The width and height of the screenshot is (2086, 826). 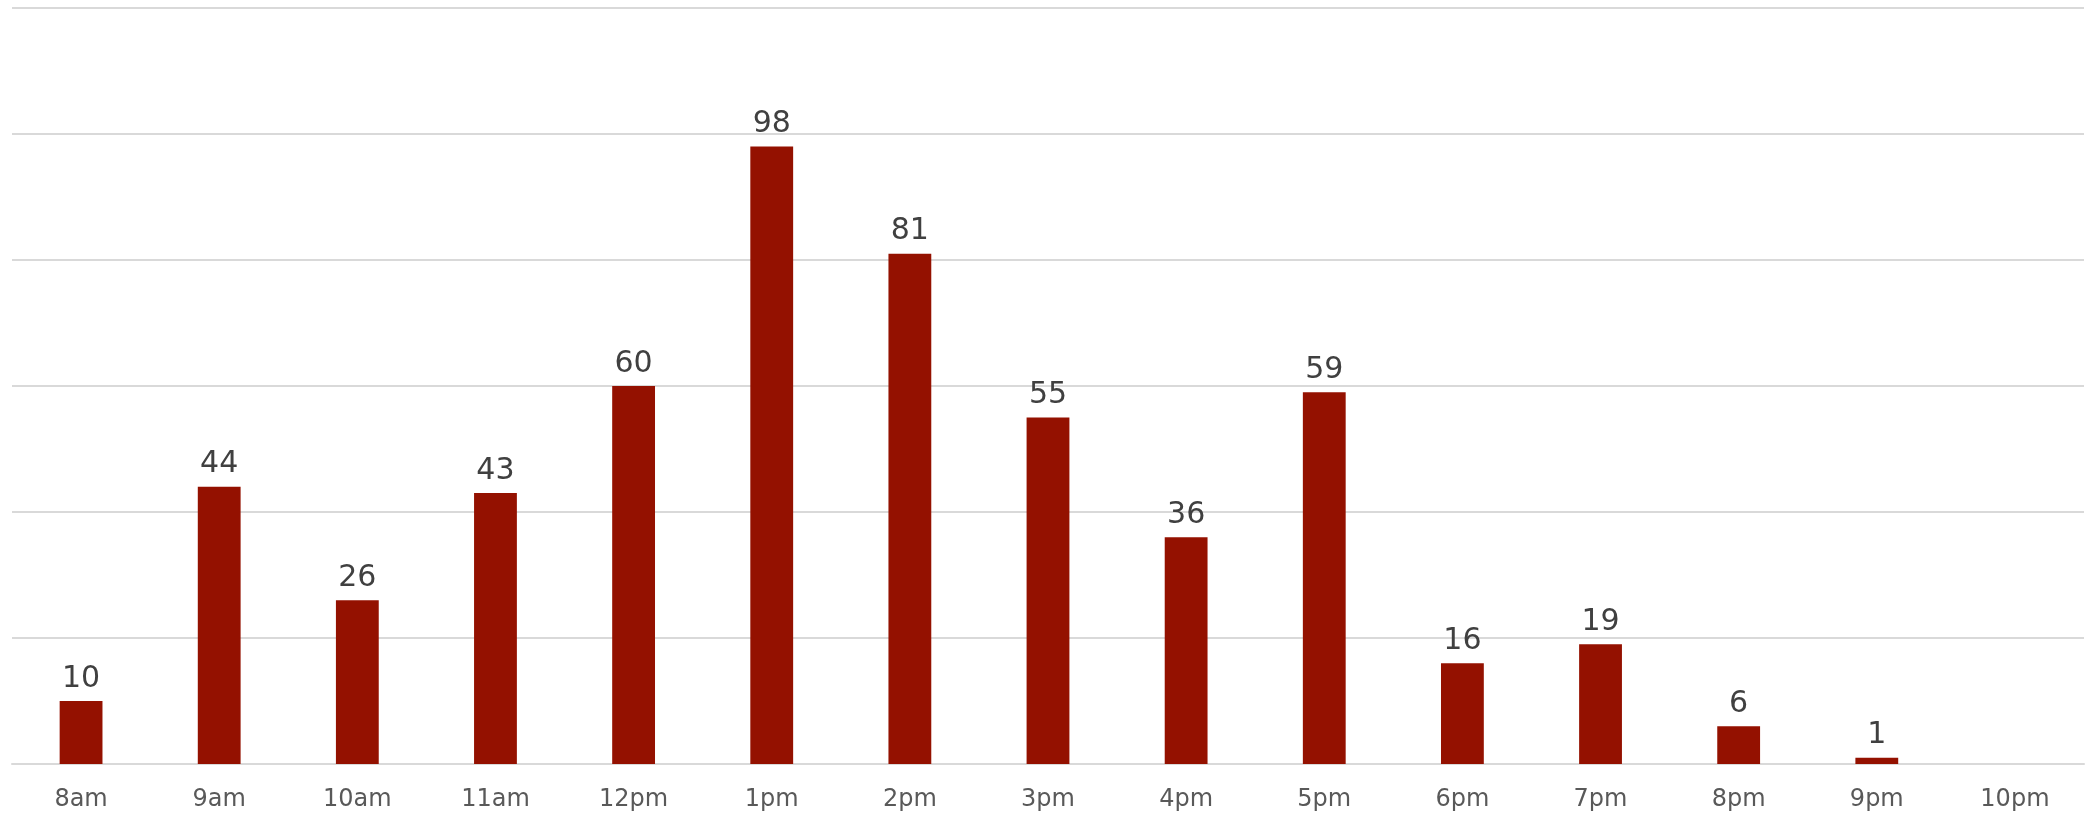 What do you see at coordinates (1048, 392) in the screenshot?
I see `data-label: 55` at bounding box center [1048, 392].